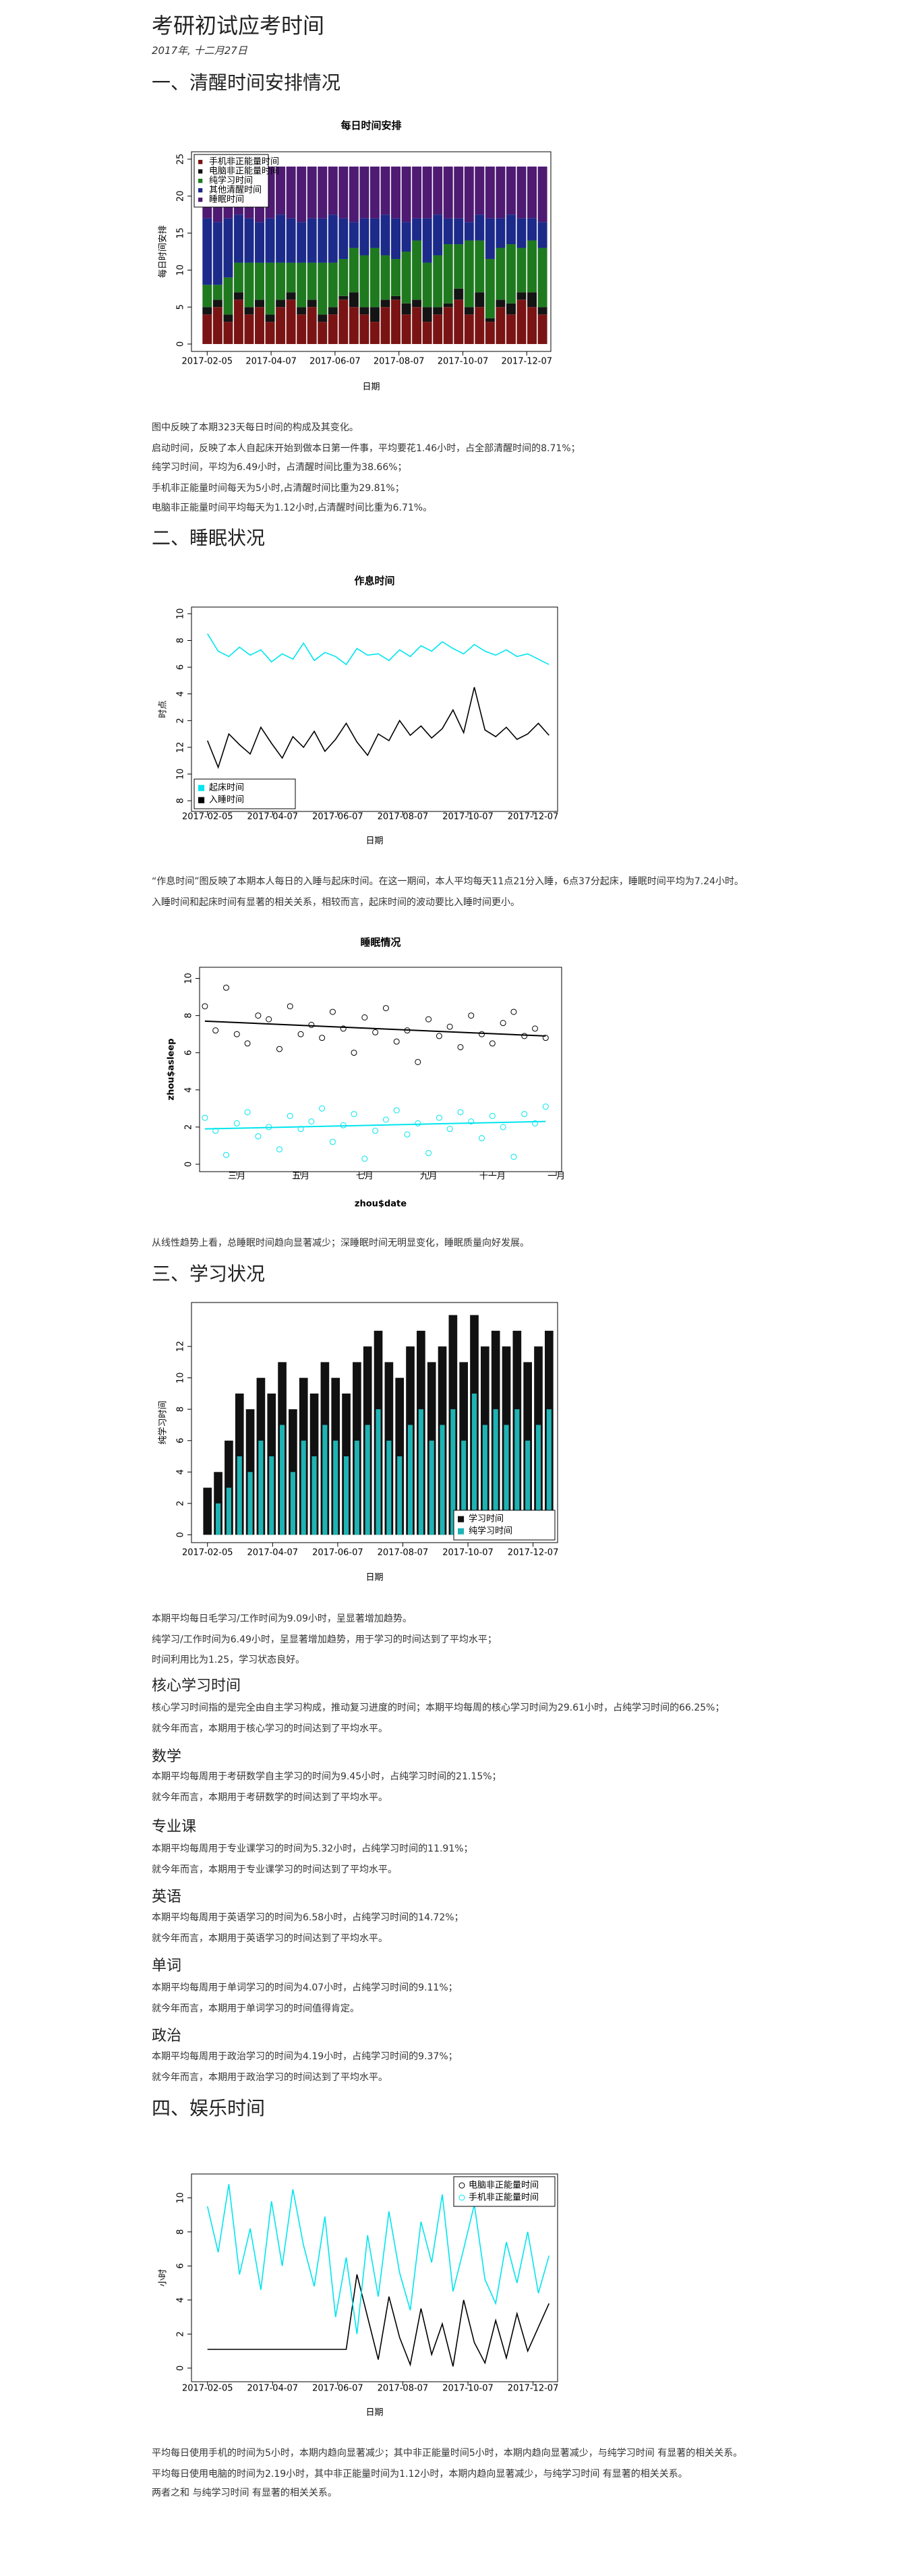 The width and height of the screenshot is (921, 2576). What do you see at coordinates (189, 1164) in the screenshot?
I see `y-tick-label: 0` at bounding box center [189, 1164].